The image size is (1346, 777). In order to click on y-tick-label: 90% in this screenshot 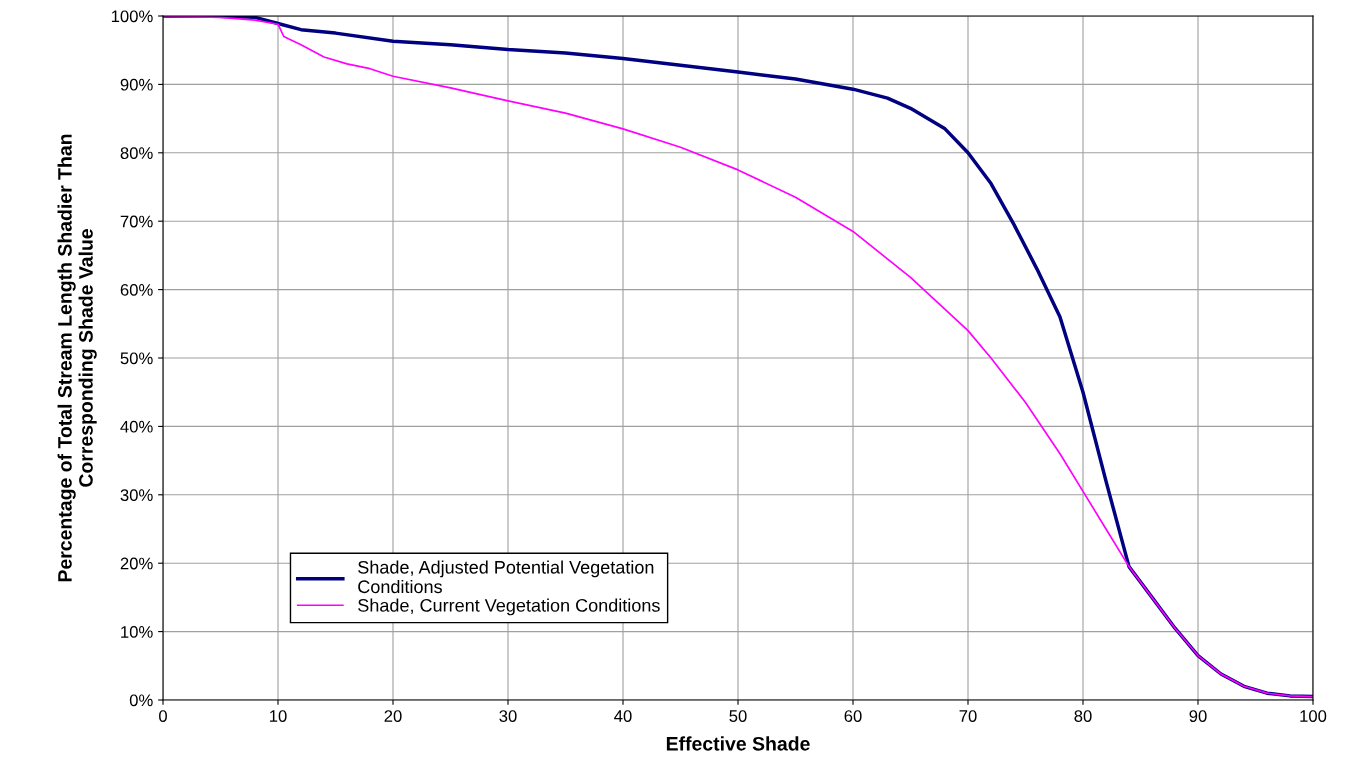, I will do `click(136, 84)`.